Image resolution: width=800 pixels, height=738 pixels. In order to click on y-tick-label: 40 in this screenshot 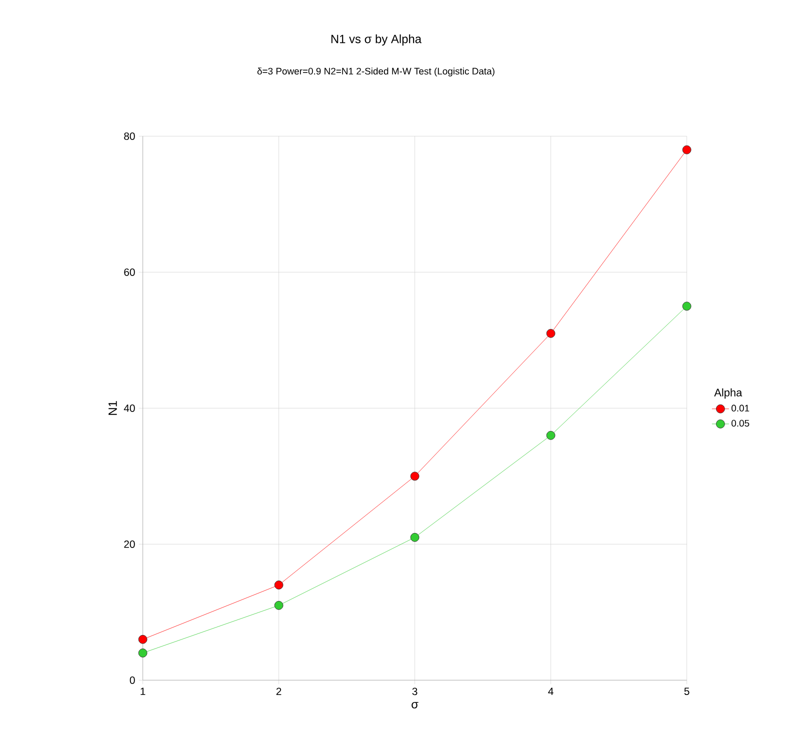, I will do `click(129, 408)`.